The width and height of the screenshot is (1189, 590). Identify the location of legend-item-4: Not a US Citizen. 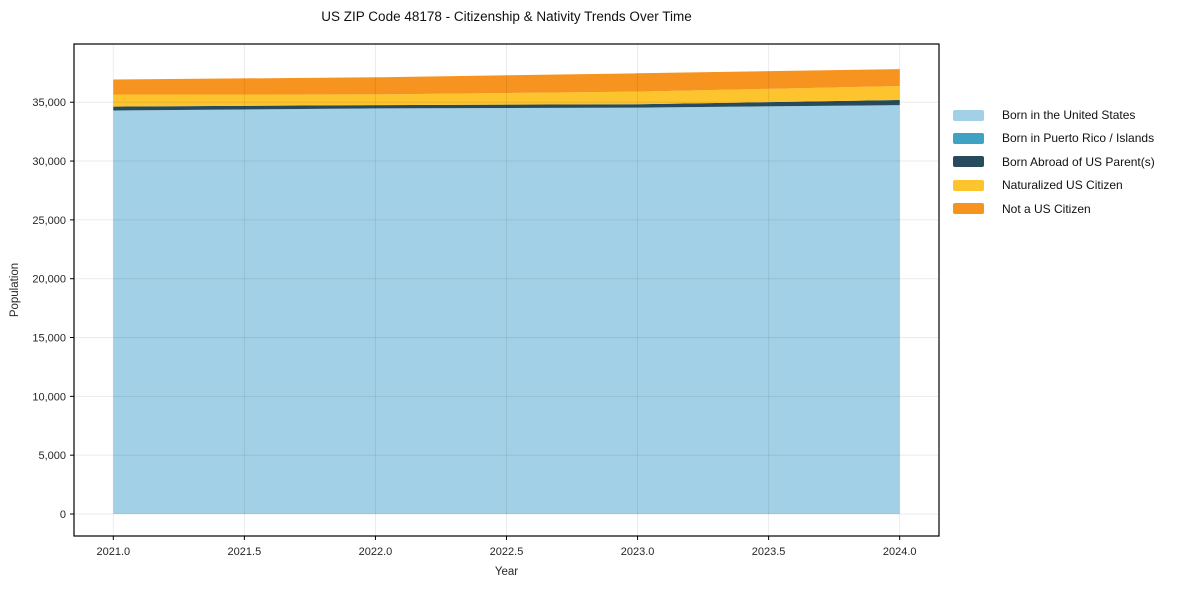
(1054, 209).